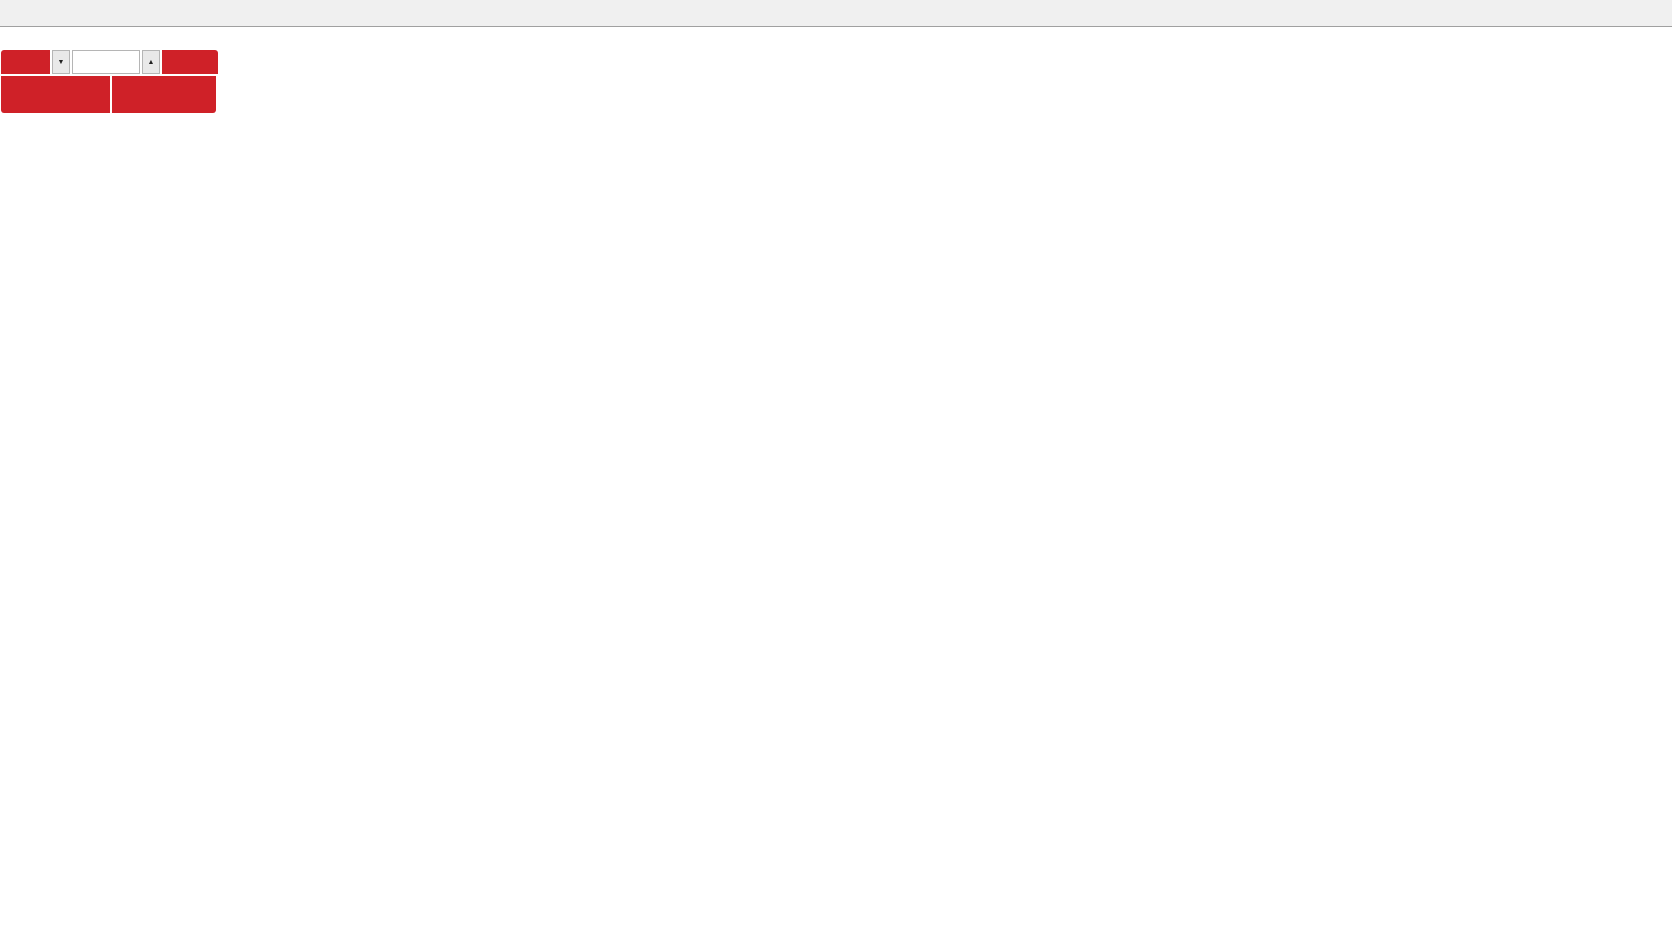 This screenshot has height=947, width=1672. I want to click on sell-price, so click(55, 94).